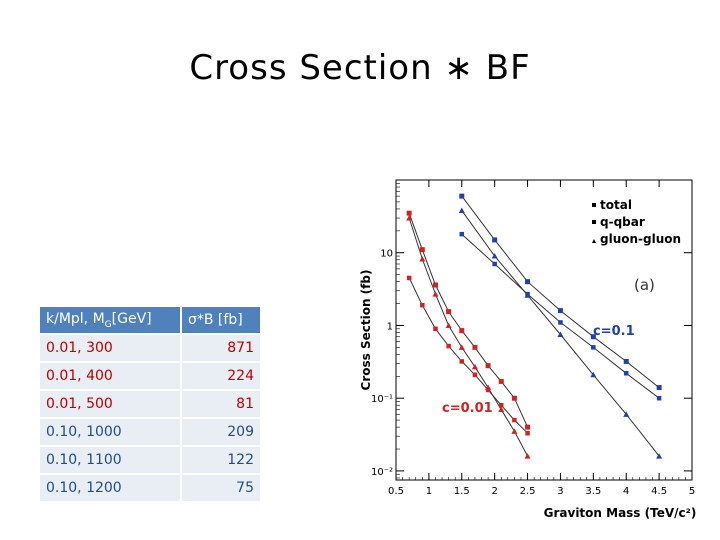 The height and width of the screenshot is (540, 720). What do you see at coordinates (644, 285) in the screenshot?
I see `panel-label: (a)` at bounding box center [644, 285].